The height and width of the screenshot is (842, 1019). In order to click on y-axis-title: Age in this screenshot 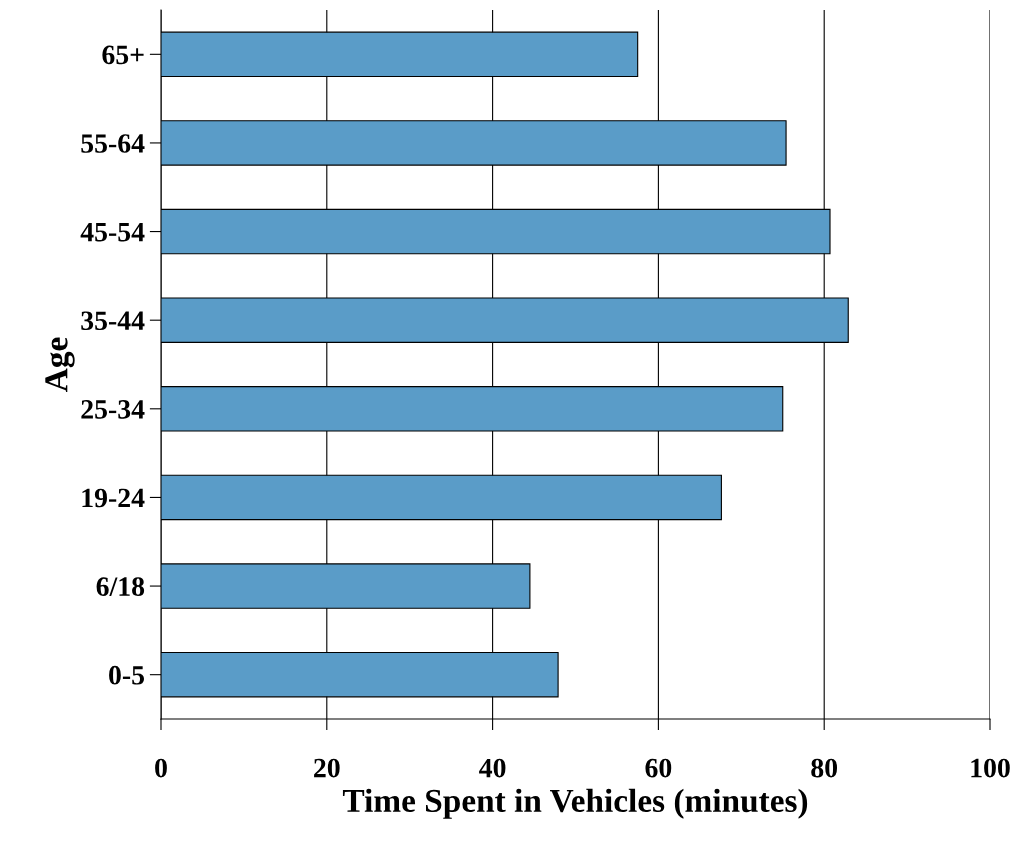, I will do `click(60, 364)`.